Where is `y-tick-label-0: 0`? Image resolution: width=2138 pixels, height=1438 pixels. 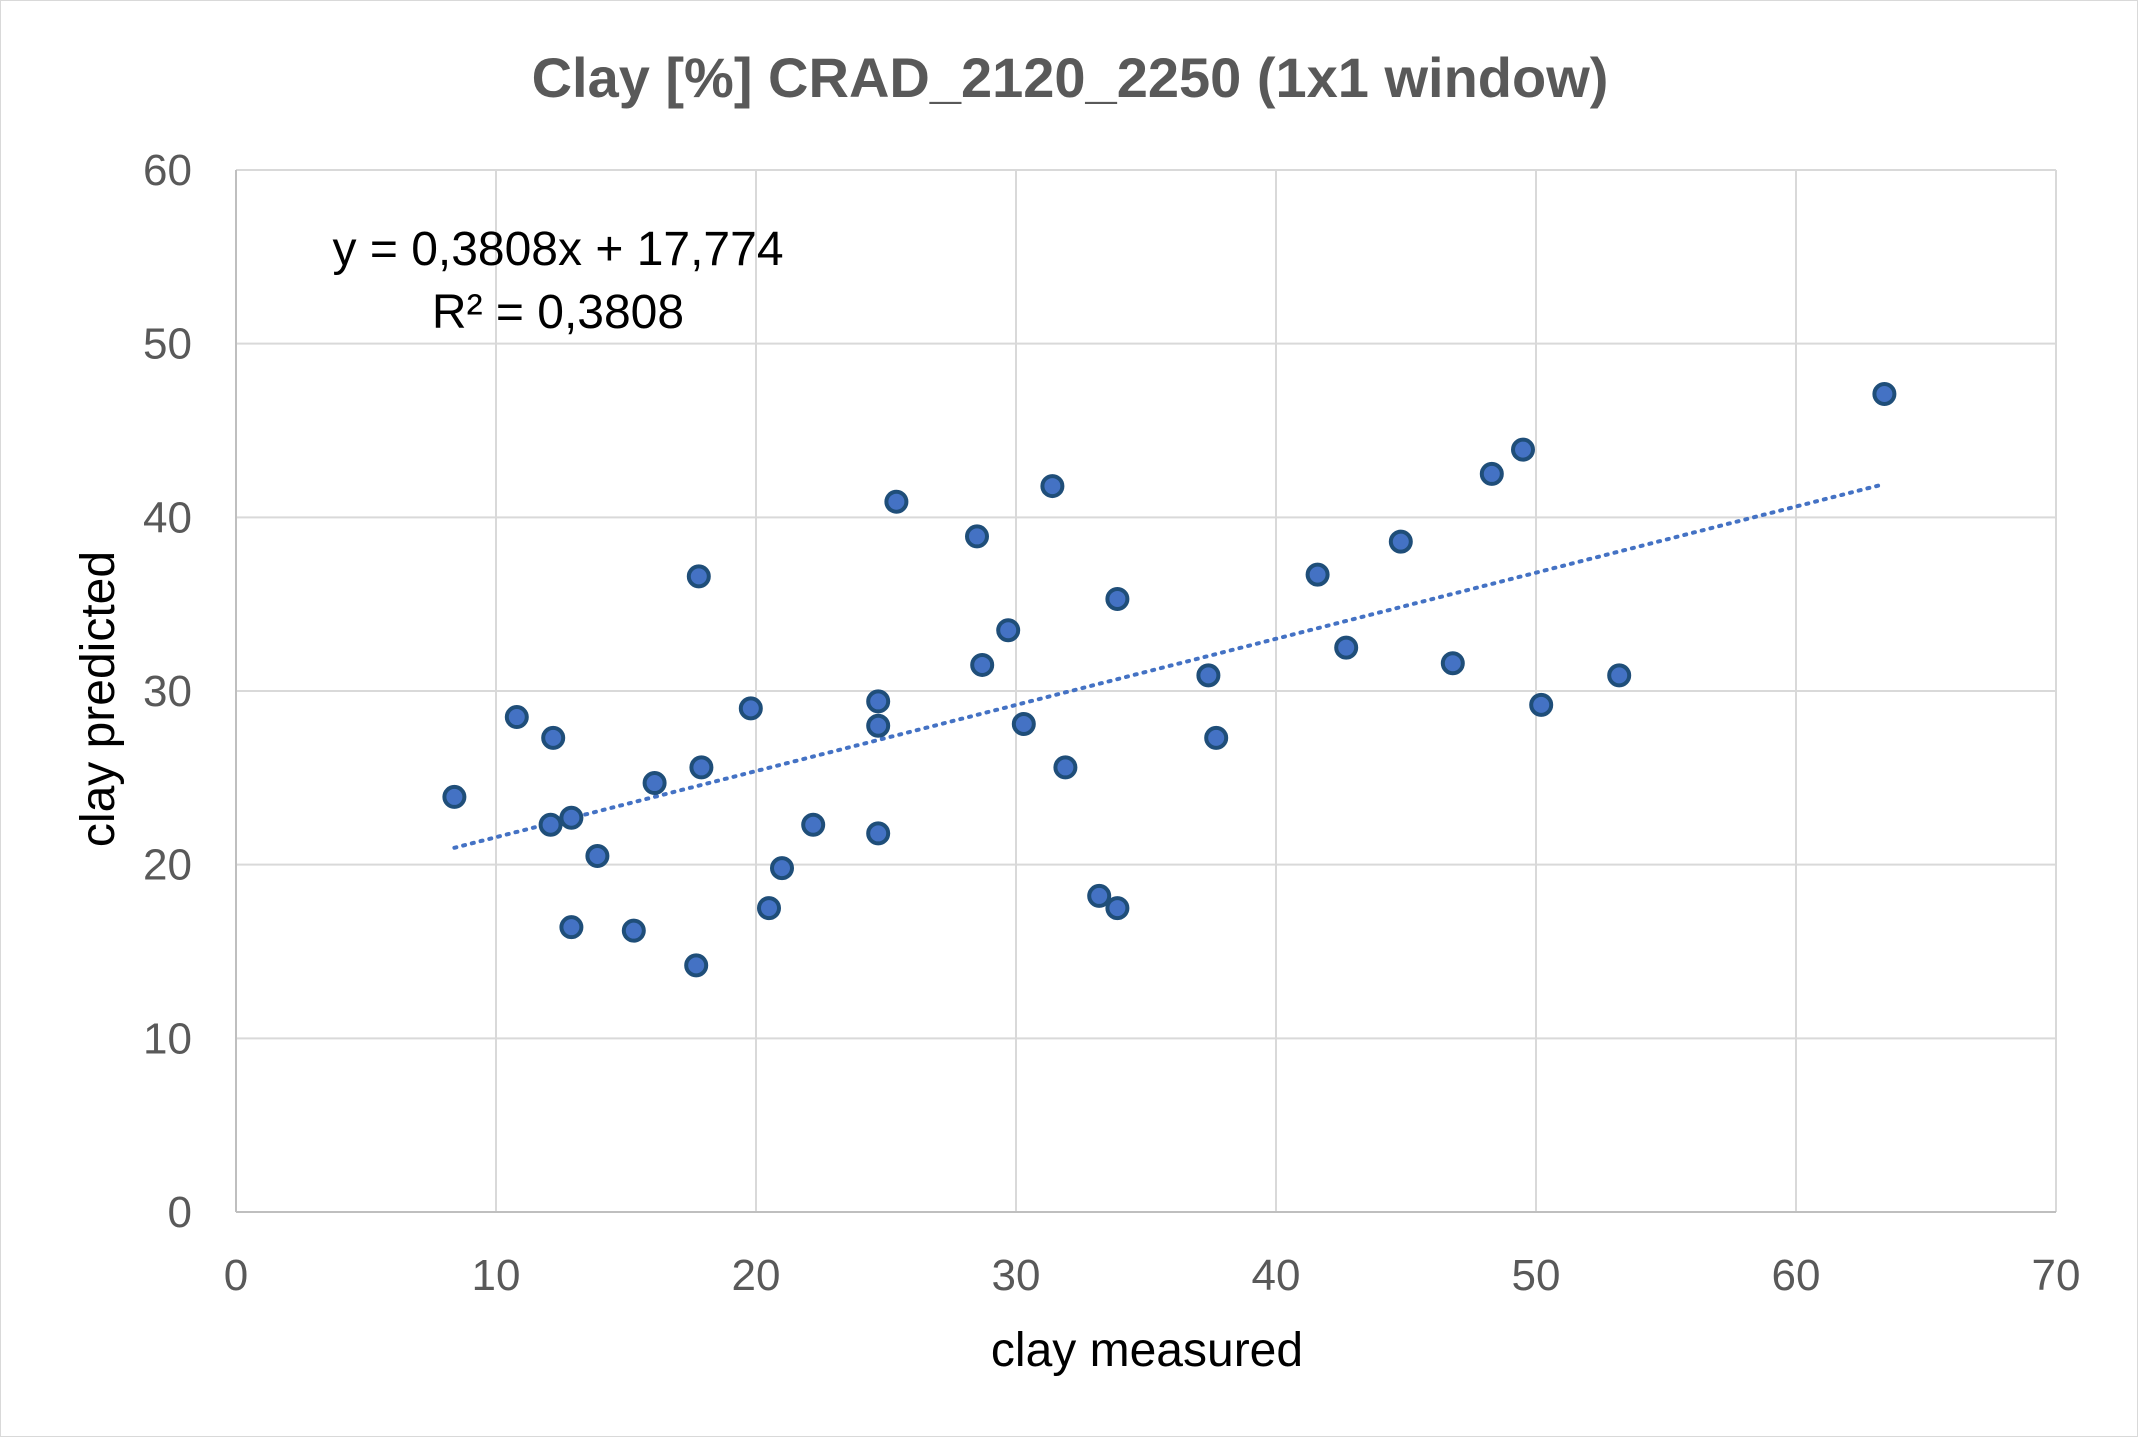
y-tick-label-0: 0 is located at coordinates (180, 1212).